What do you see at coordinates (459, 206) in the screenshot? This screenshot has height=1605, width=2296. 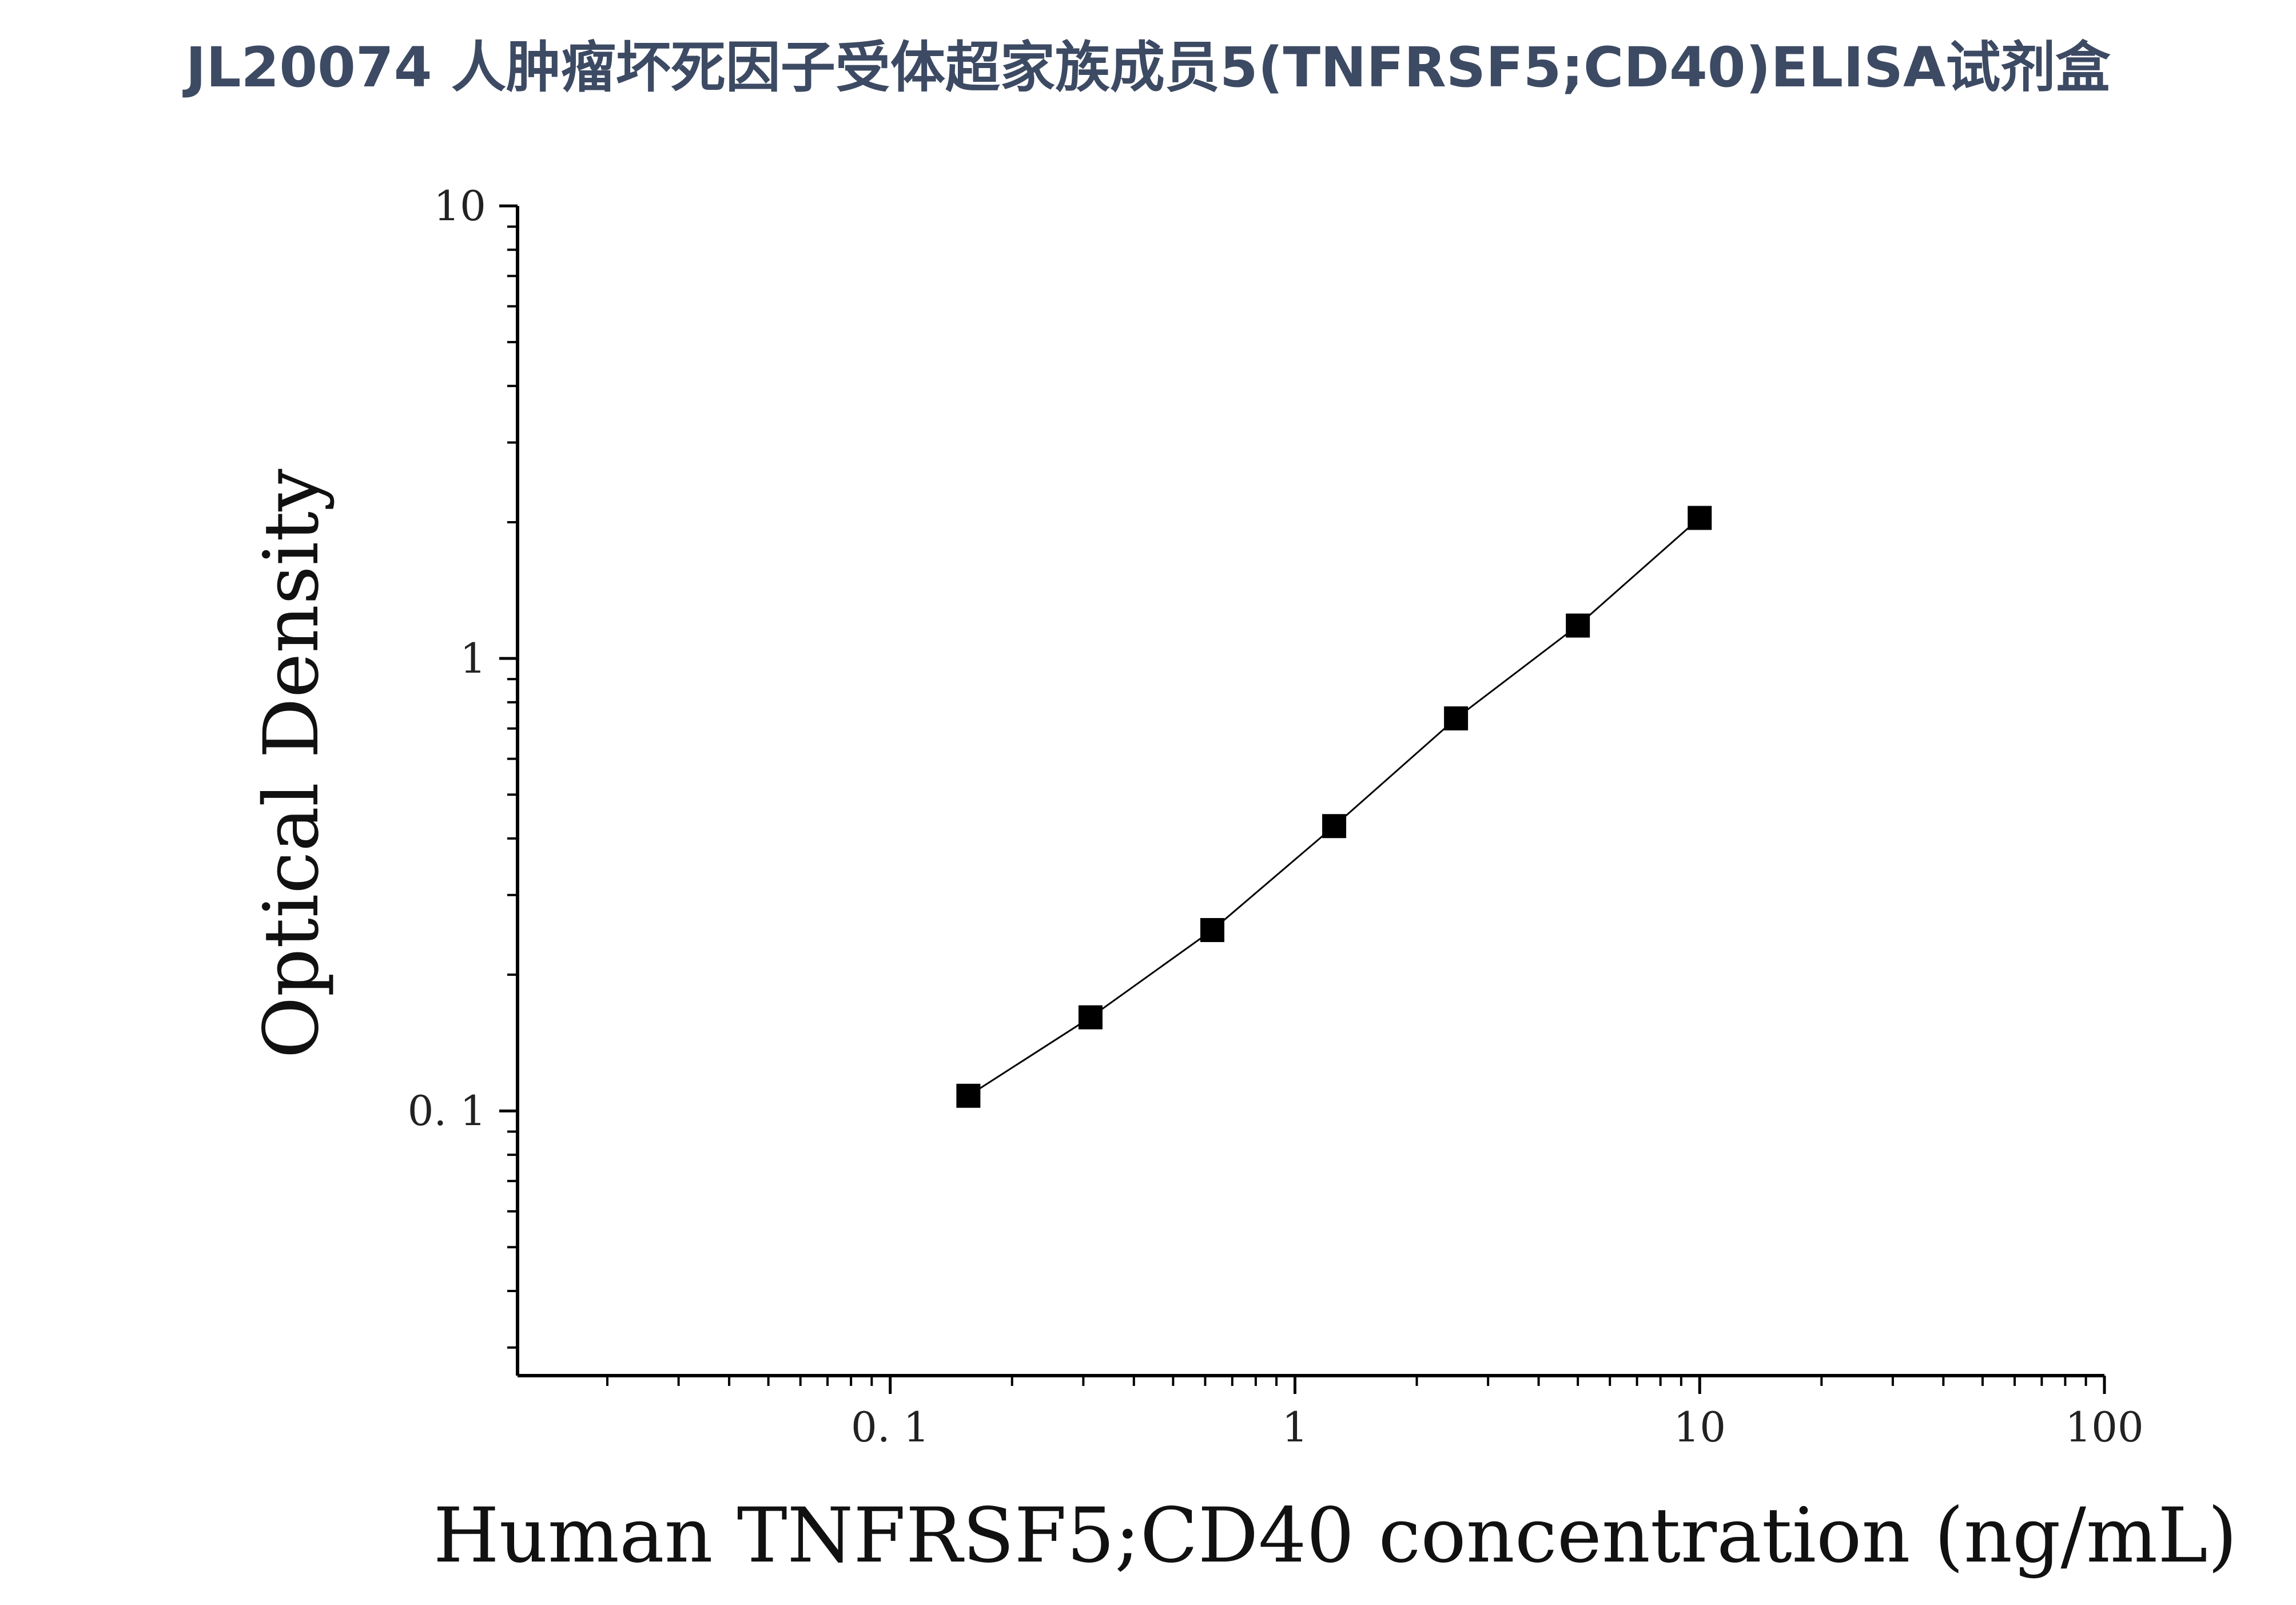 I see `y-tick-label: 10` at bounding box center [459, 206].